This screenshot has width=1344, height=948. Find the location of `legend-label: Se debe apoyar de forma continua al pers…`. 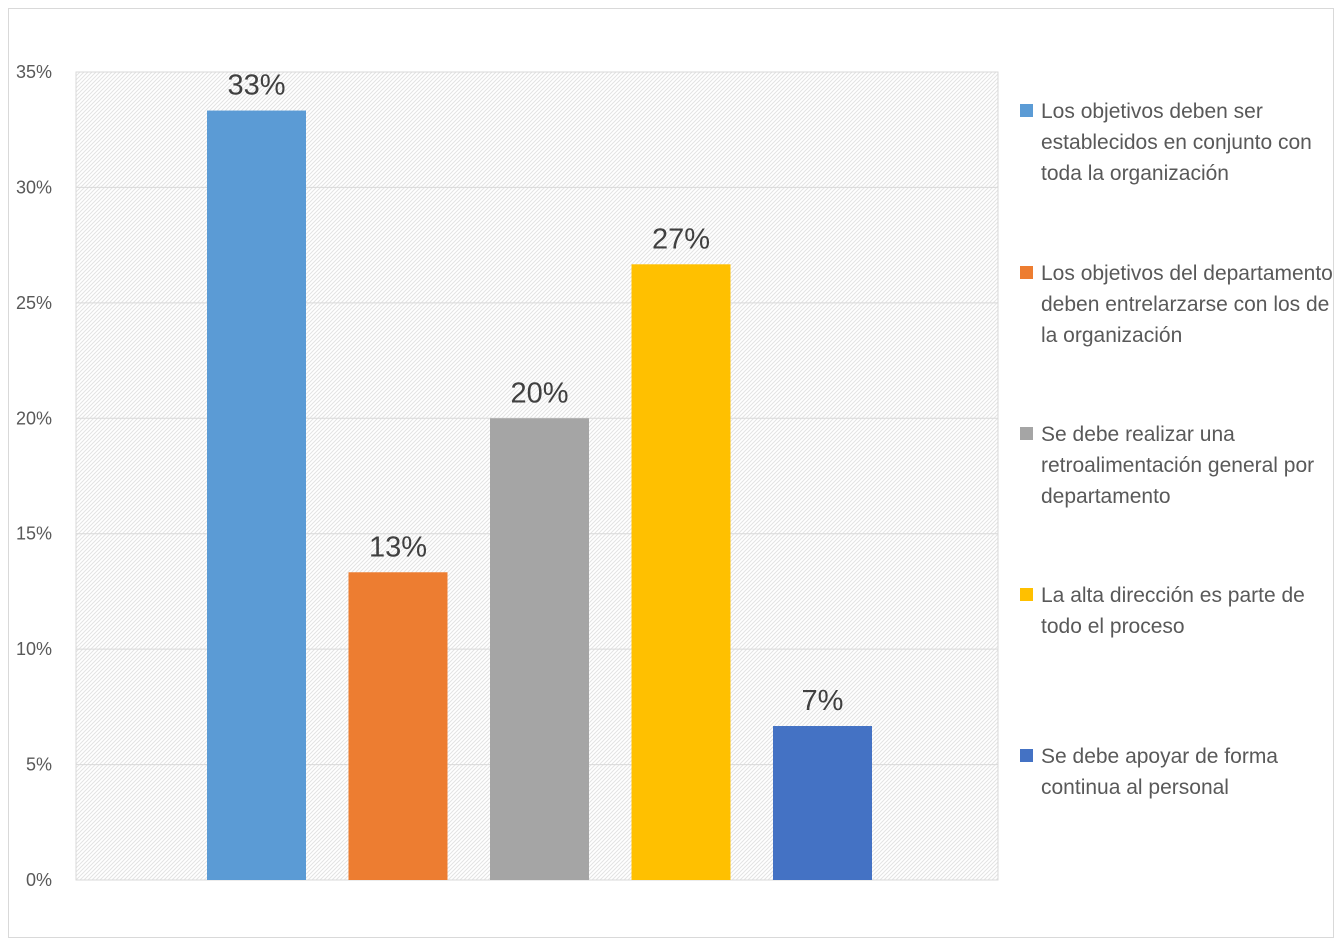

legend-label: Se debe apoyar de forma continua al pers… is located at coordinates (1159, 772).